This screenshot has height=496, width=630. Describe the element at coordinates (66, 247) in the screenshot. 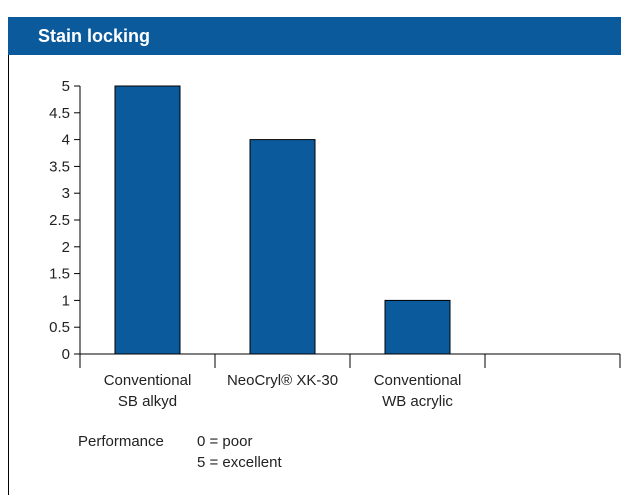

I see `y-tick-label: 2` at that location.